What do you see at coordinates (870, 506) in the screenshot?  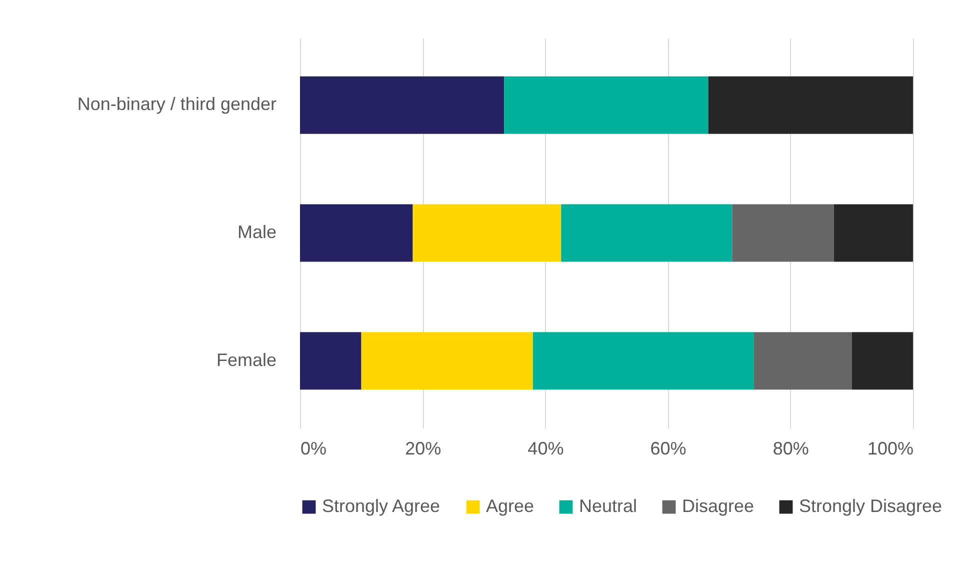 I see `legend-label: Strongly Disagree` at bounding box center [870, 506].